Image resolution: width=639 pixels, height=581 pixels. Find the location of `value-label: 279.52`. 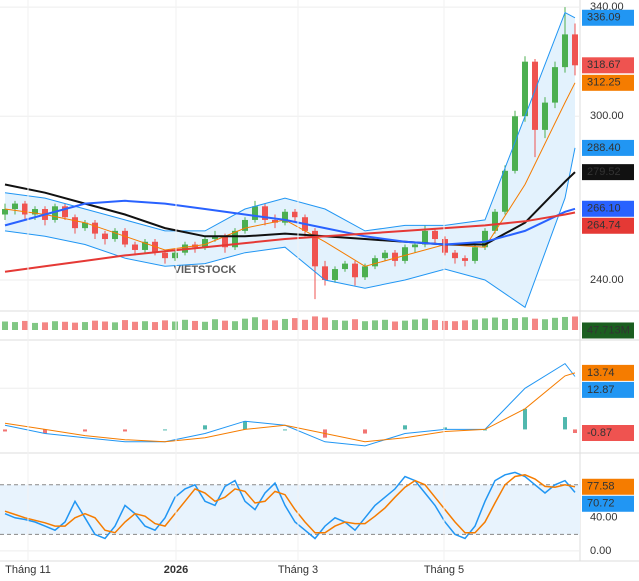

value-label: 279.52 is located at coordinates (604, 172).